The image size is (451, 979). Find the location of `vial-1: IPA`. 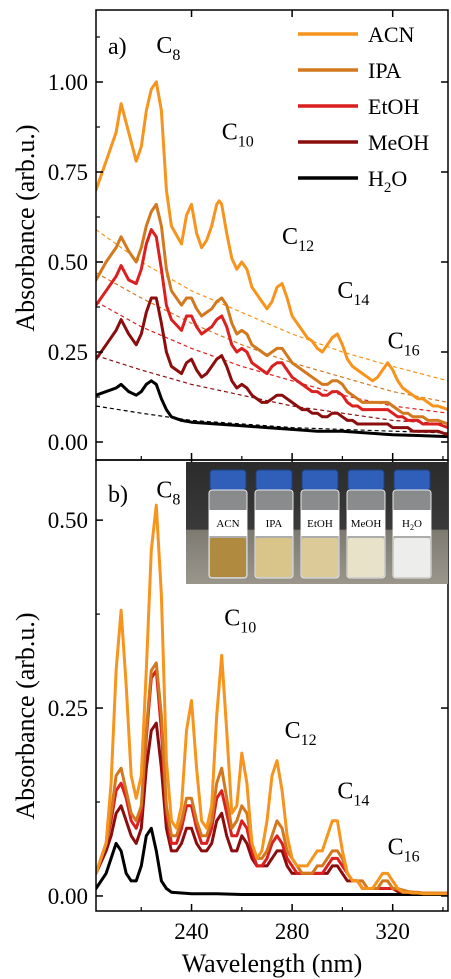

vial-1: IPA is located at coordinates (274, 524).